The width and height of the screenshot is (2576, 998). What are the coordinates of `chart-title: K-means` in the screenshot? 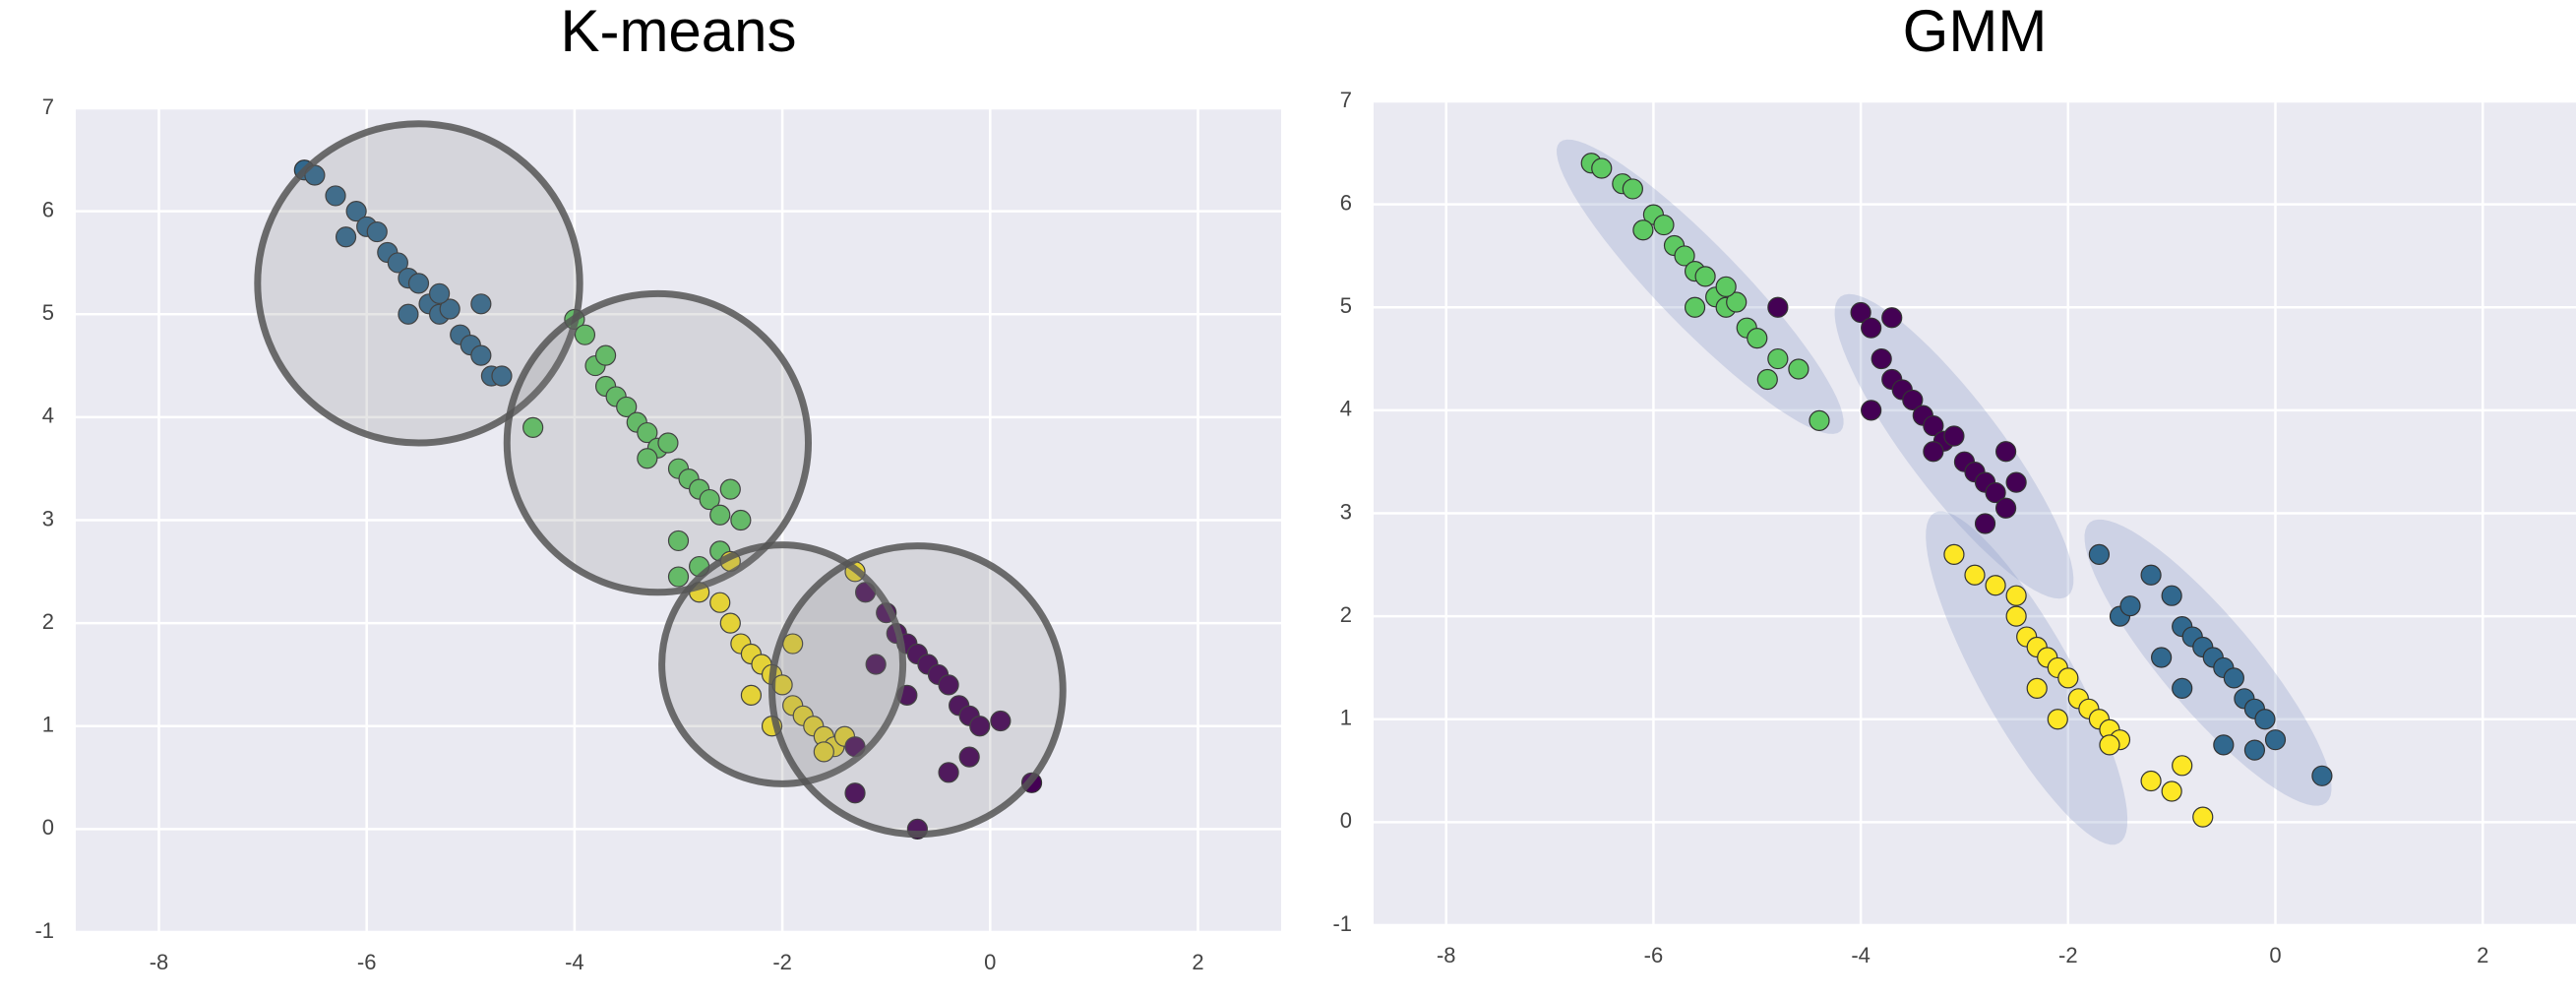 It's located at (678, 32).